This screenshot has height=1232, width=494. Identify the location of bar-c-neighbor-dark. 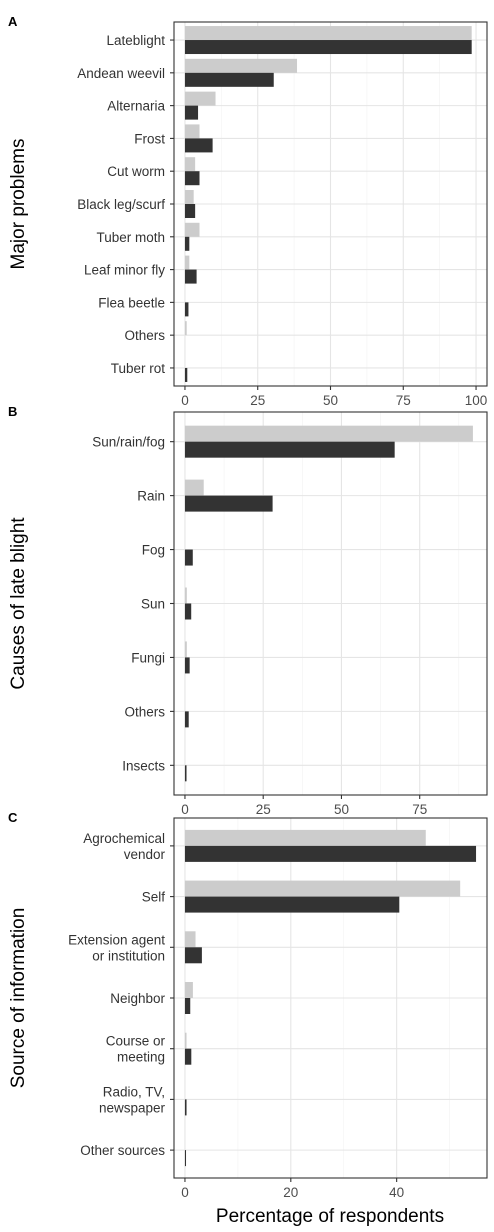
(187, 1006).